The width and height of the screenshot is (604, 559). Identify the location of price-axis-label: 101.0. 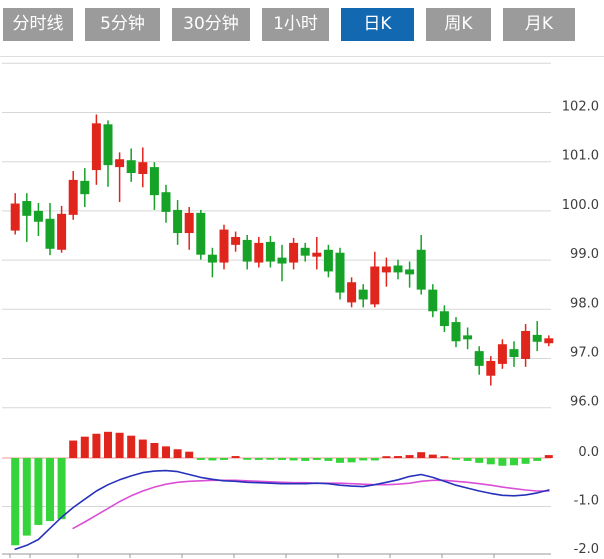
(580, 156).